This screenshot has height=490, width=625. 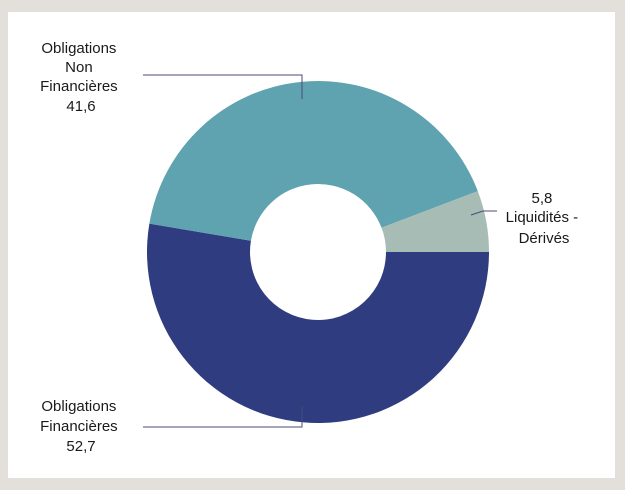 What do you see at coordinates (223, 86) in the screenshot?
I see `leader-line-obligations-non-financieres` at bounding box center [223, 86].